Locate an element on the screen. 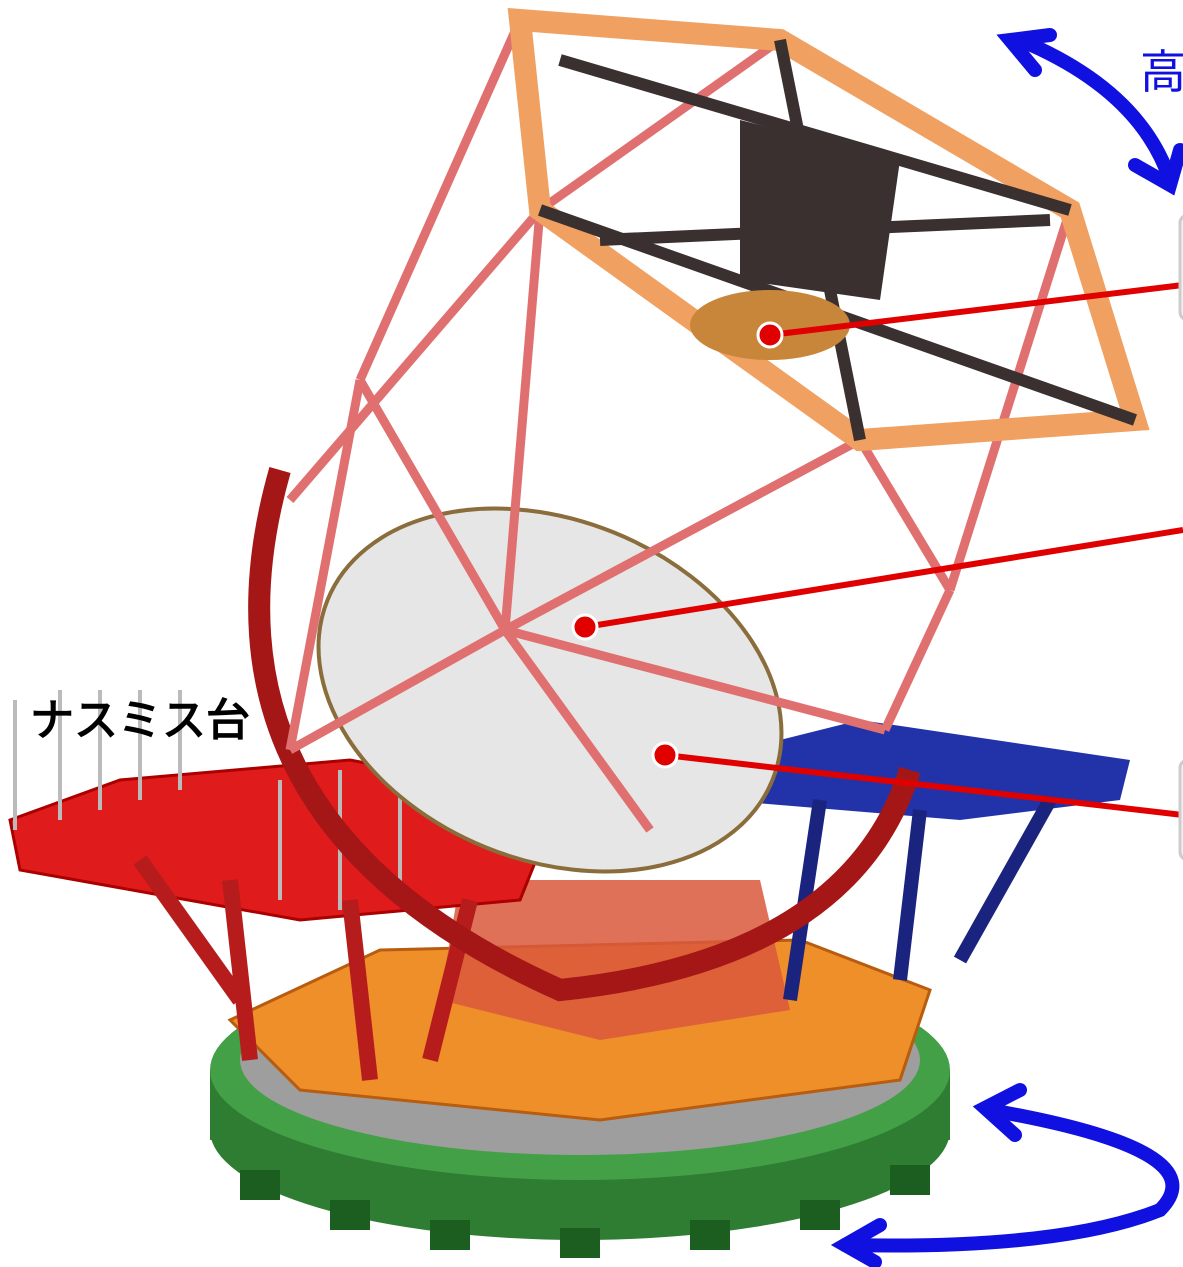  pointer-dots is located at coordinates (677, 545).